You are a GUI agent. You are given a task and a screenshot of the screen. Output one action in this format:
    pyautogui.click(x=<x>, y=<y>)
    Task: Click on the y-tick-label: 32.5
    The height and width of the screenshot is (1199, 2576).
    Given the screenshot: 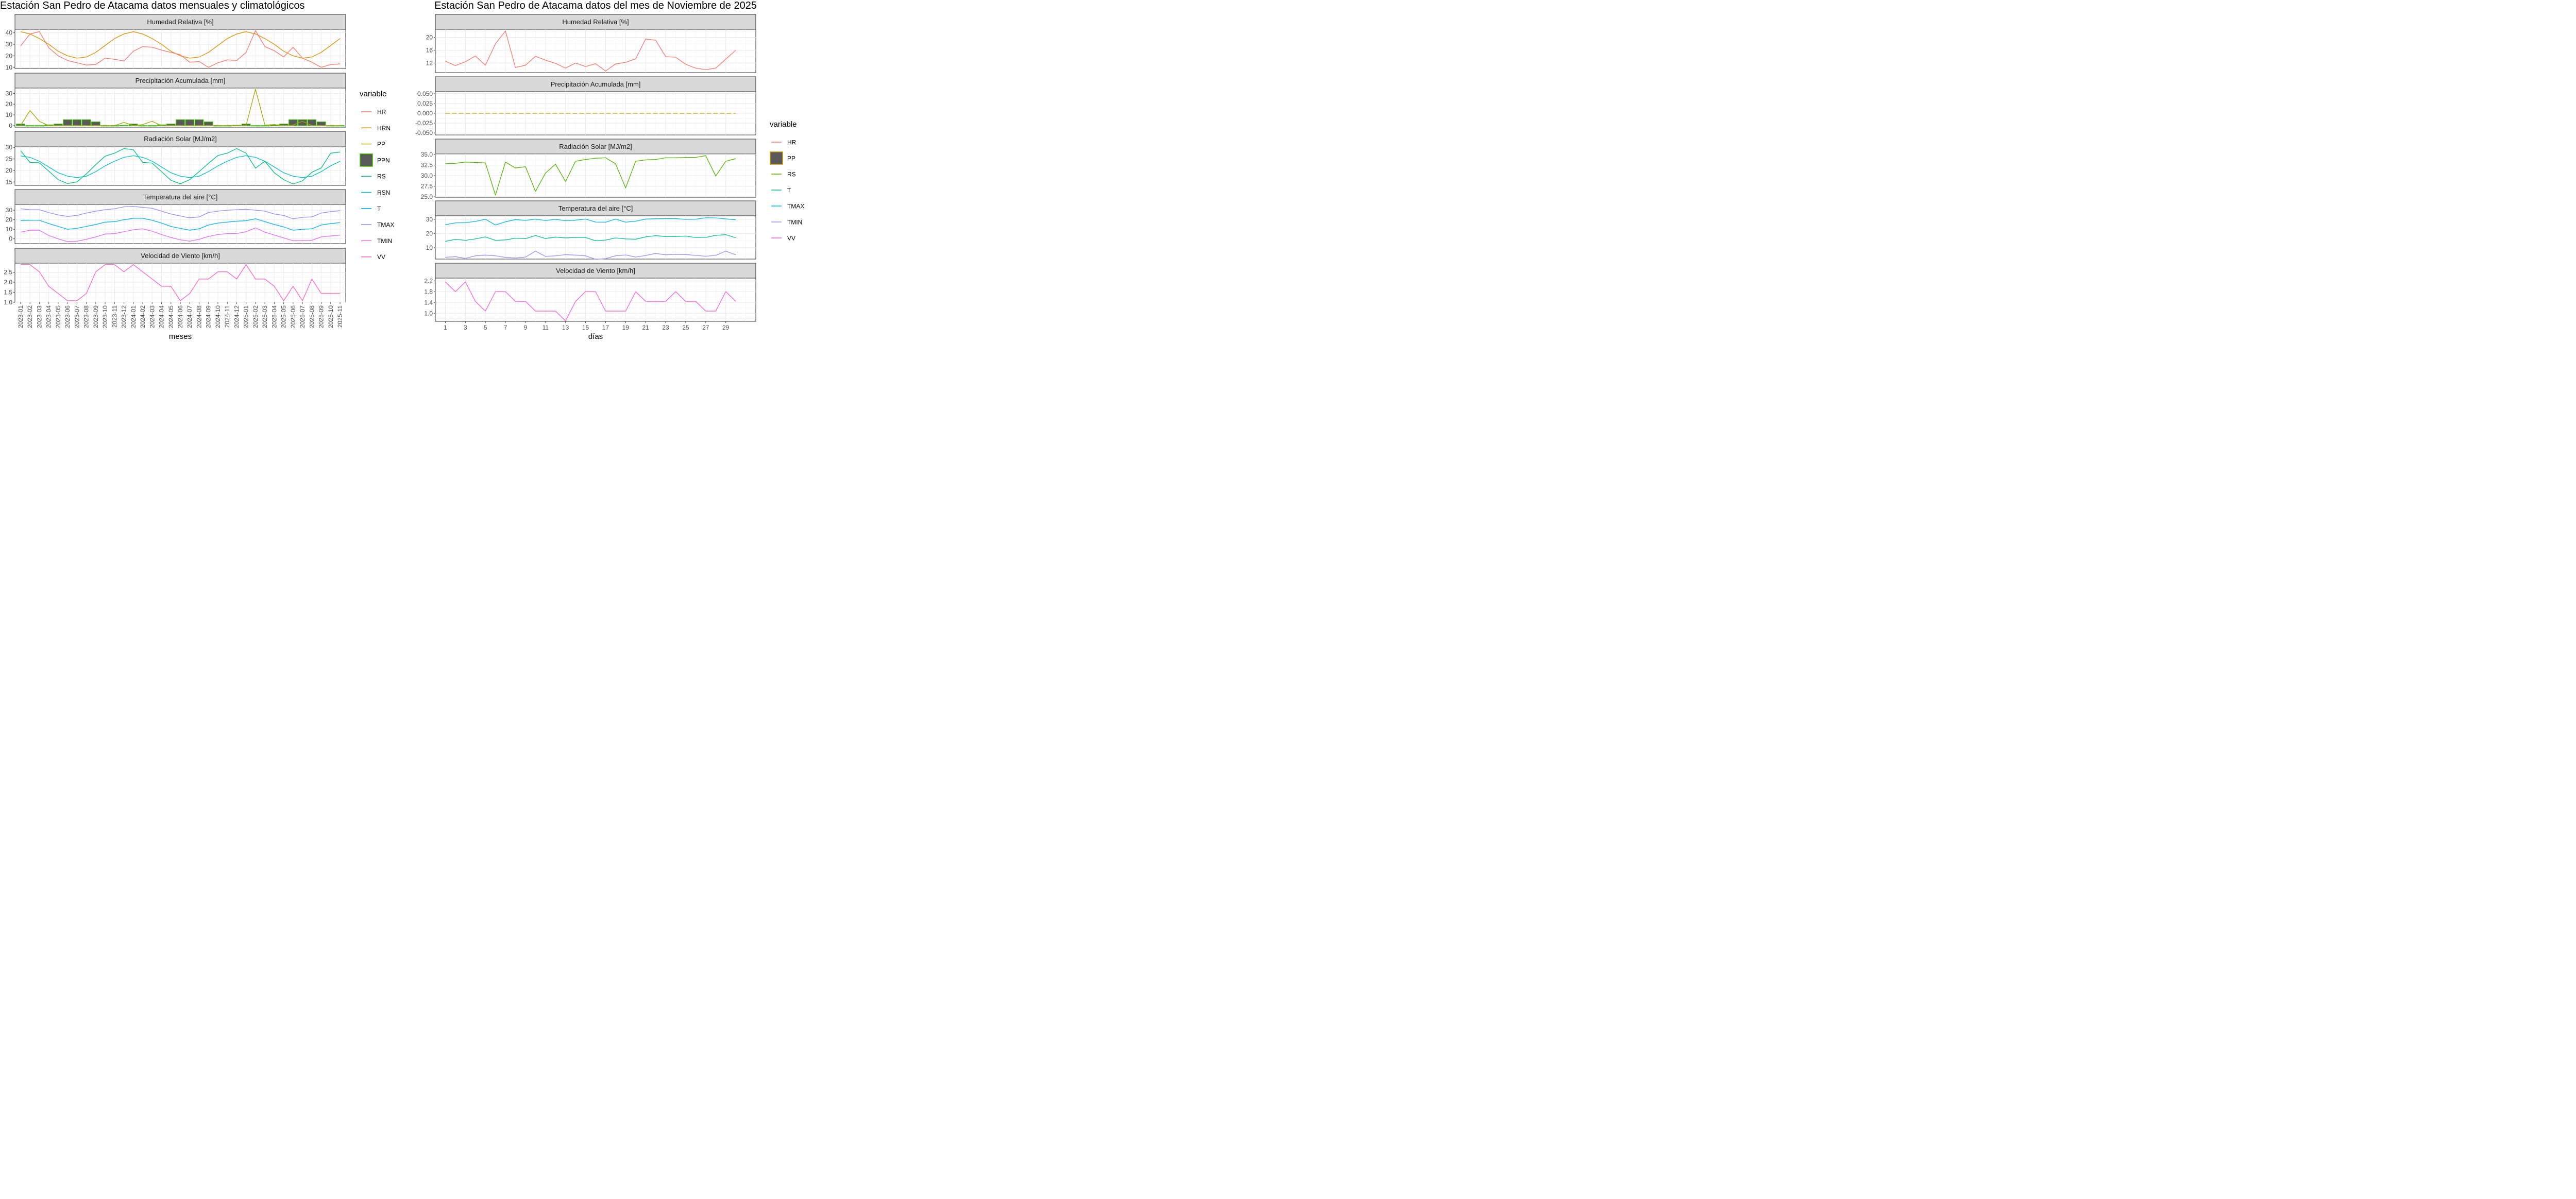 What is the action you would take?
    pyautogui.click(x=427, y=164)
    